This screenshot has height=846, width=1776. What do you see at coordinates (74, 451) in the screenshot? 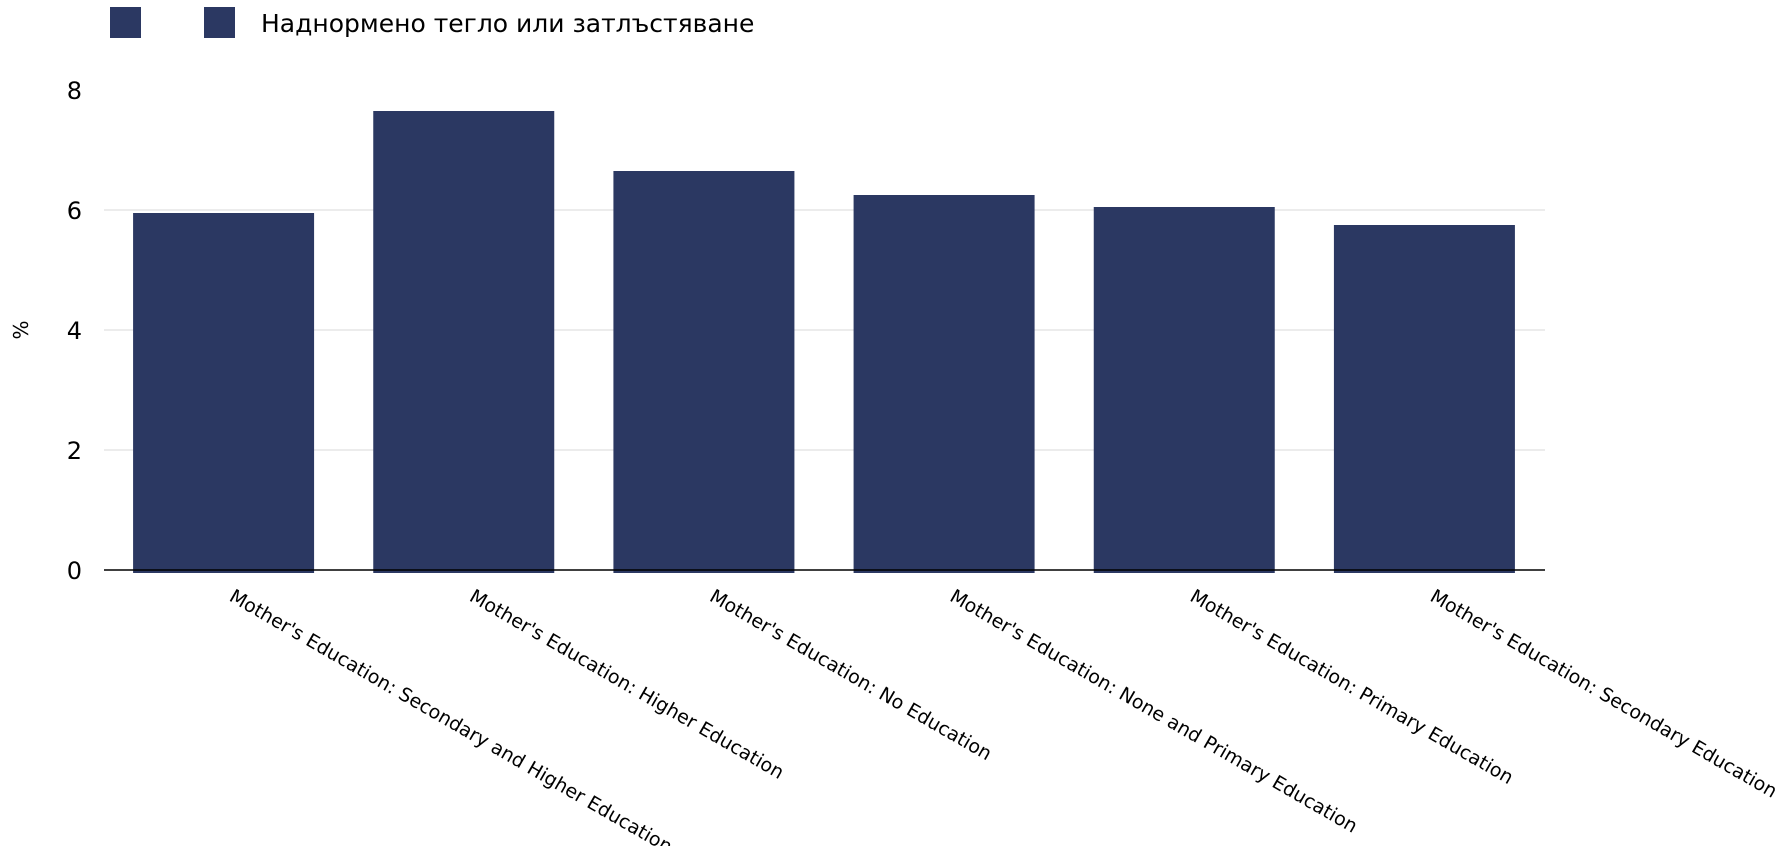
I see `y-tick-label: 2` at bounding box center [74, 451].